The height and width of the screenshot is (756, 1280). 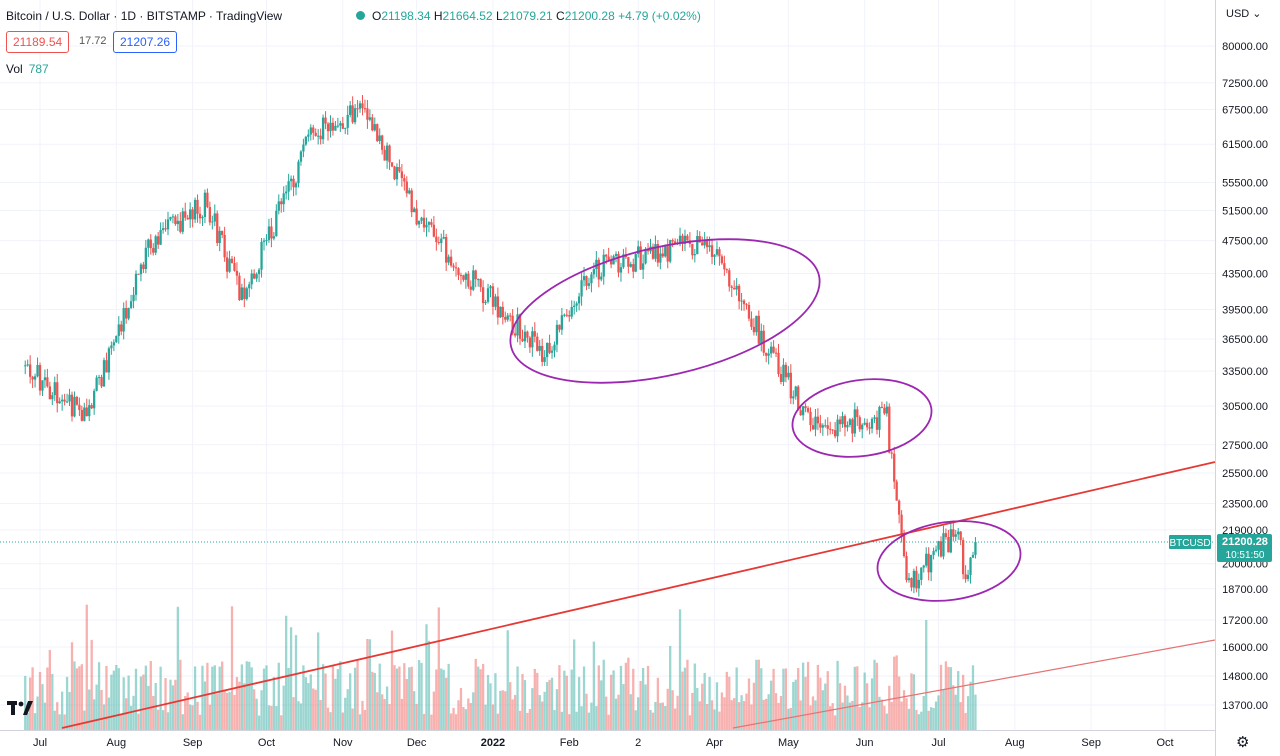 I want to click on price-tick-label: 13700.00, so click(x=1245, y=706).